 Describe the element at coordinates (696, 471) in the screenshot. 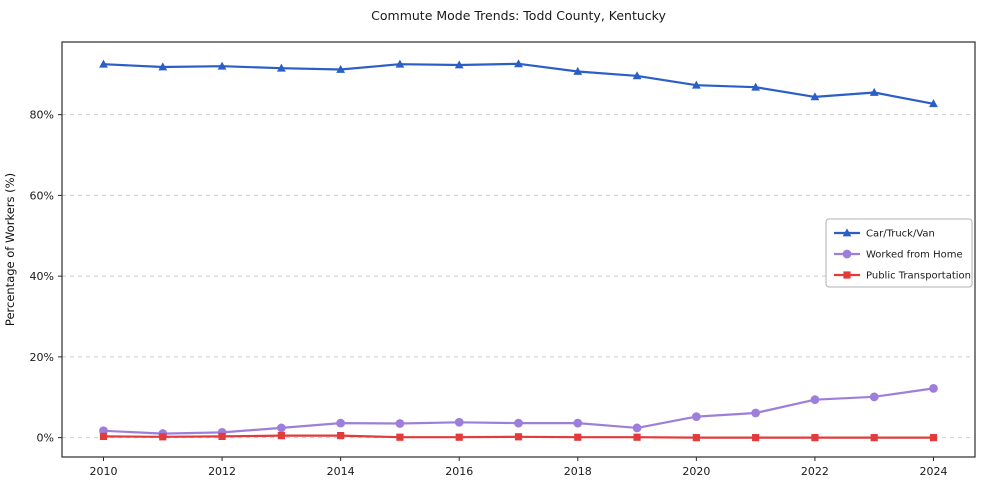

I see `x-tick-label: 2020` at that location.